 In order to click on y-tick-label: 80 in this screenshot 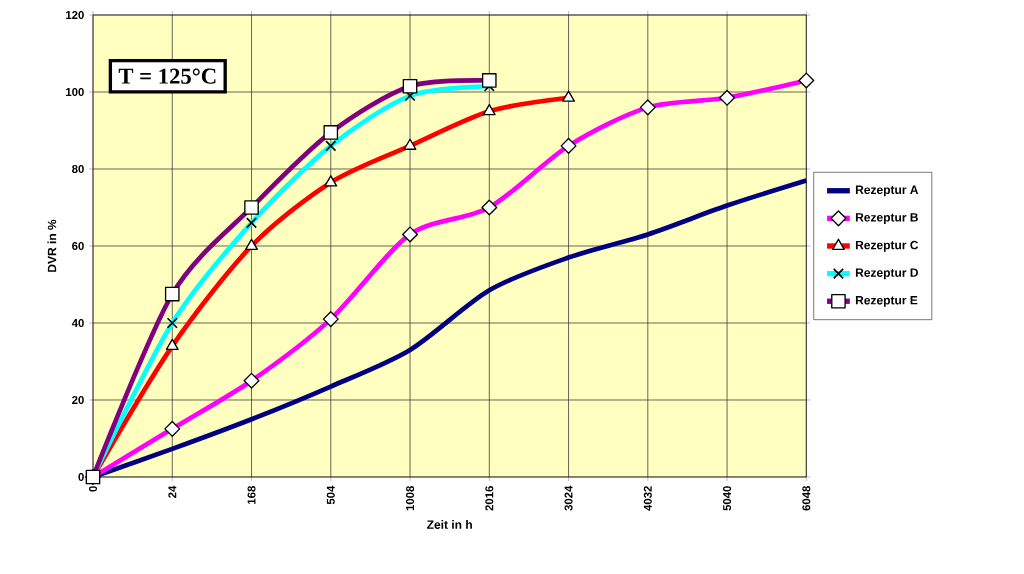, I will do `click(78, 168)`.